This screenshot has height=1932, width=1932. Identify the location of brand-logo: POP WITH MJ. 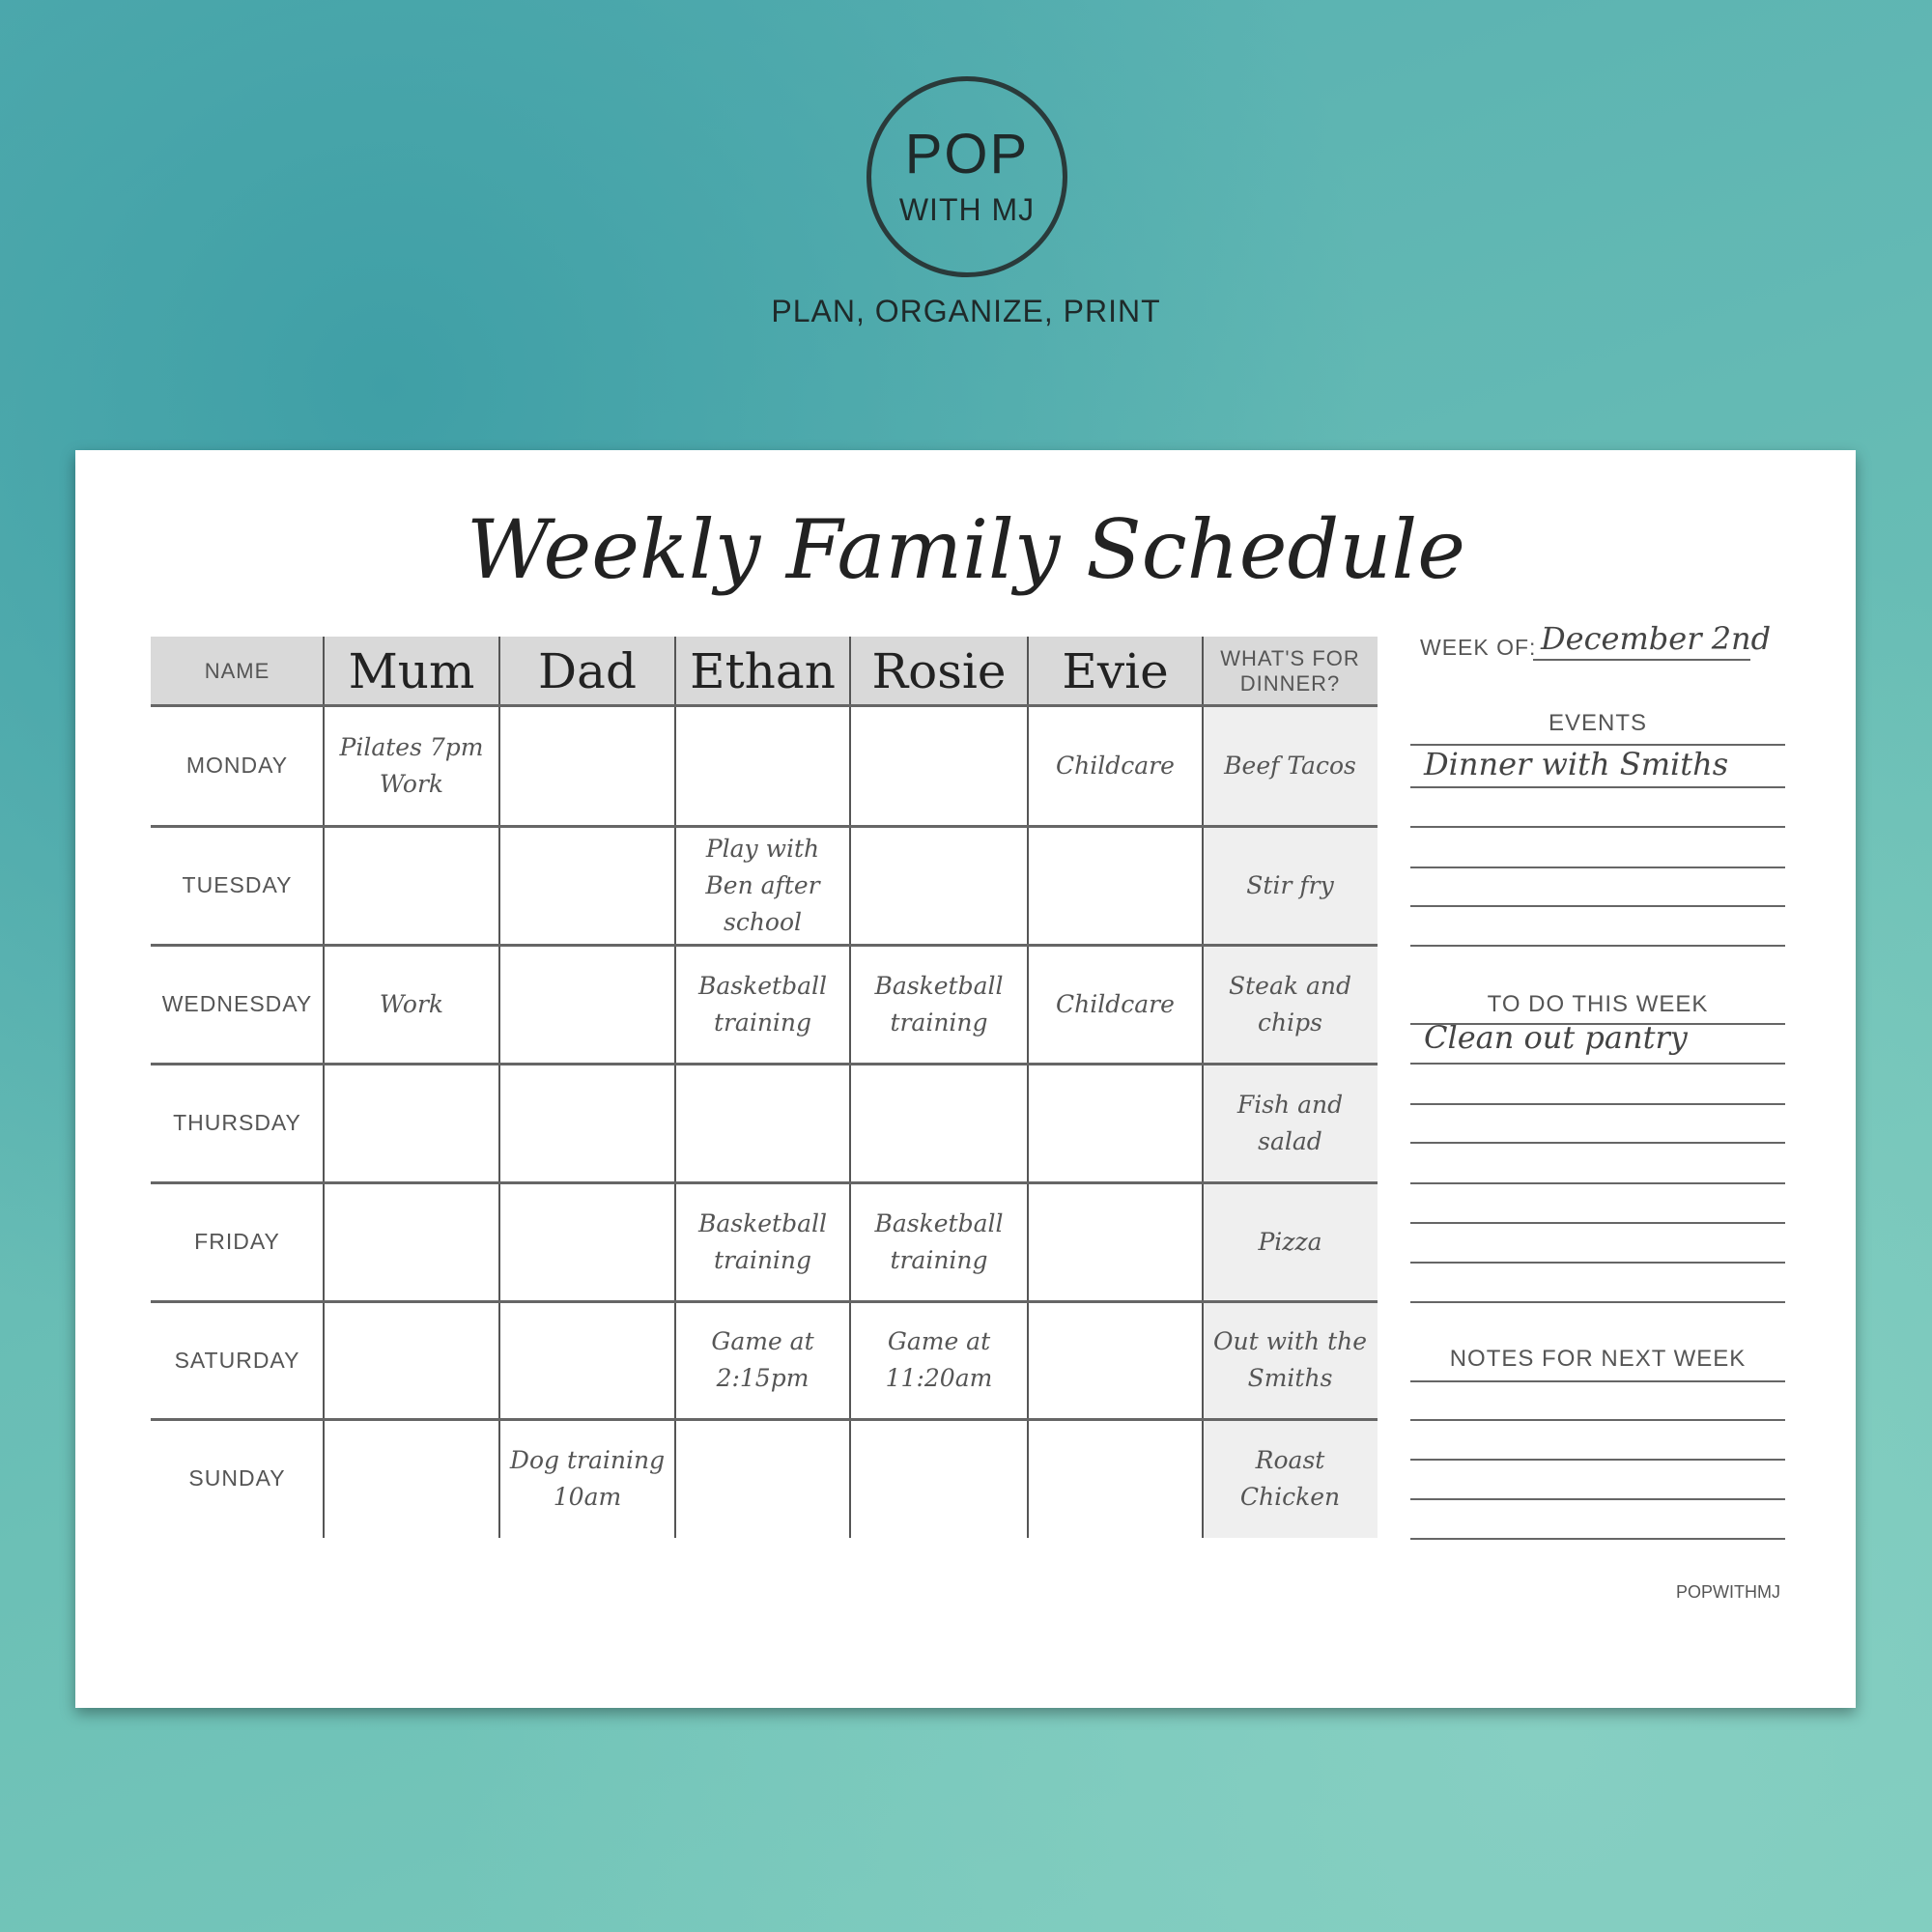
(967, 176).